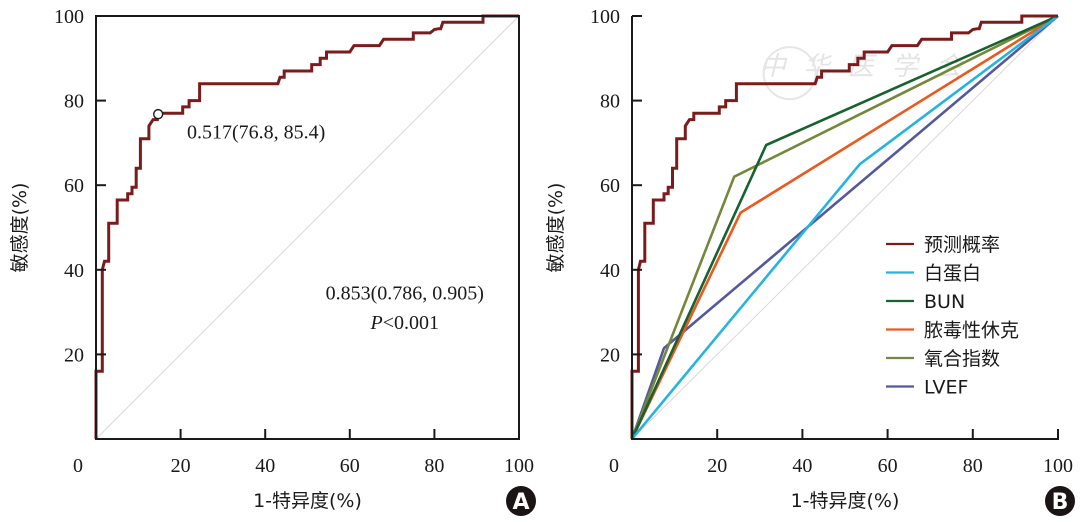 This screenshot has height=522, width=1080. Describe the element at coordinates (952, 274) in the screenshot. I see `legend-label: 白蛋白` at that location.